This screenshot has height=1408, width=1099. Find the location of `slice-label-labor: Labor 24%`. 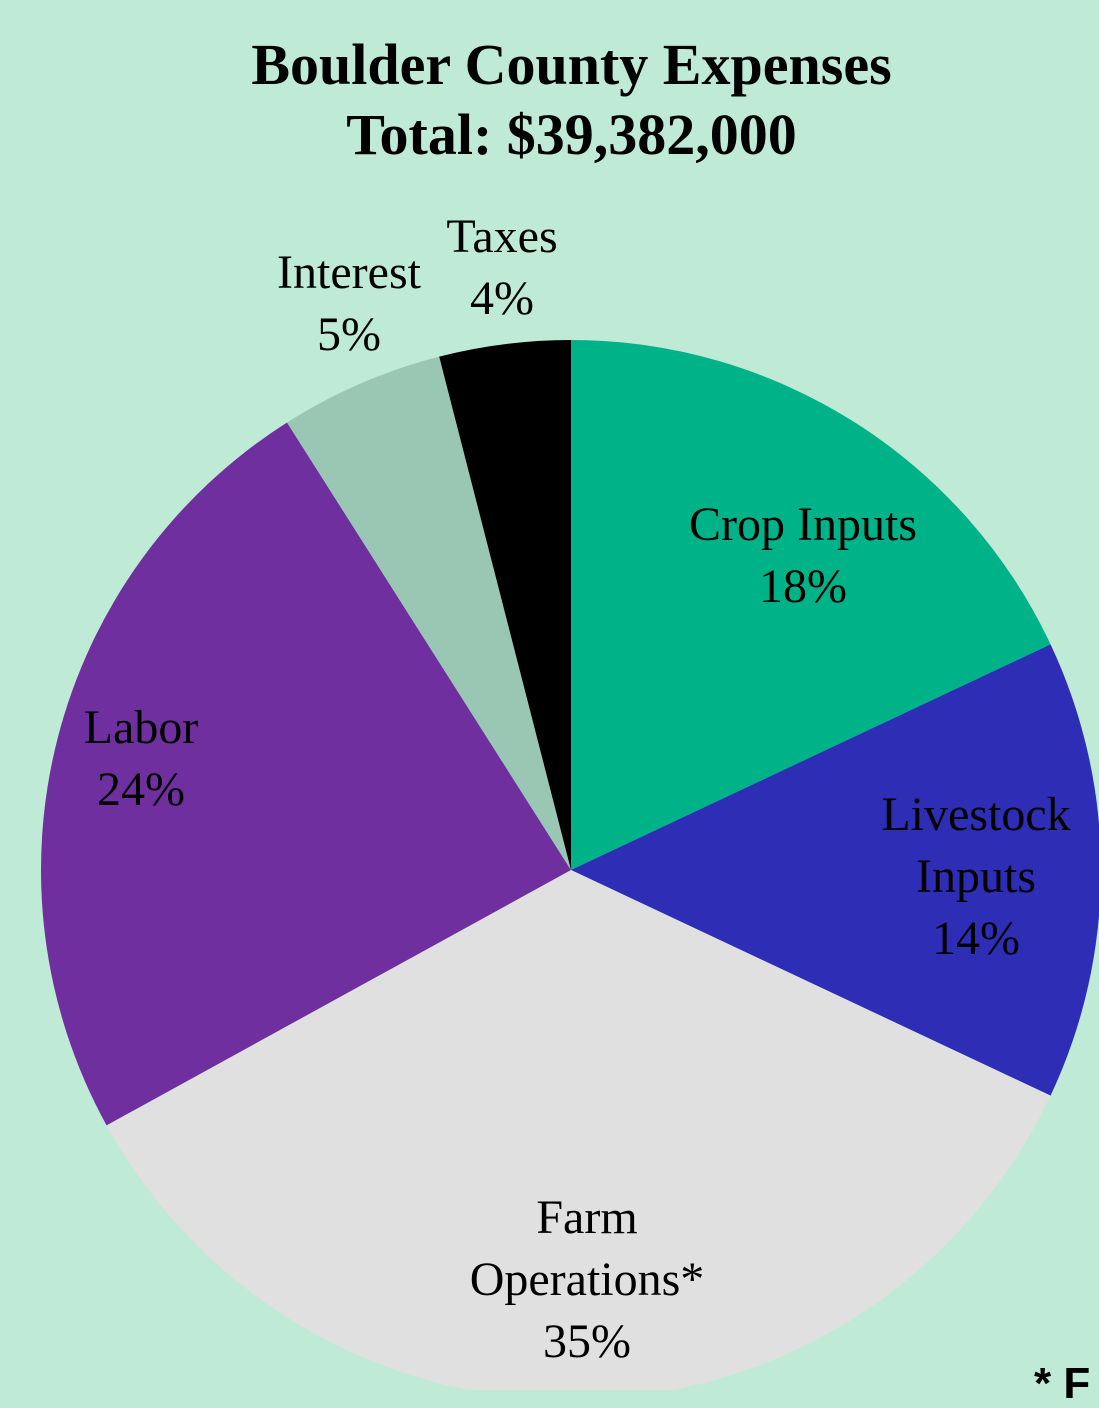

slice-label-labor: Labor 24% is located at coordinates (141, 758).